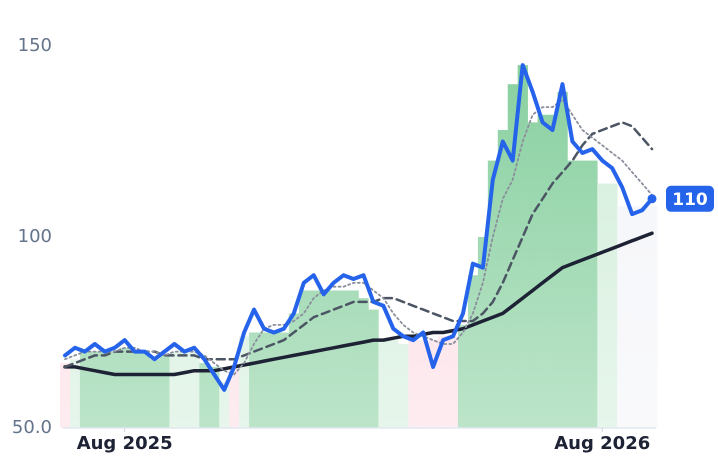  Describe the element at coordinates (125, 443) in the screenshot. I see `x-tick-label: Aug 2025` at that location.